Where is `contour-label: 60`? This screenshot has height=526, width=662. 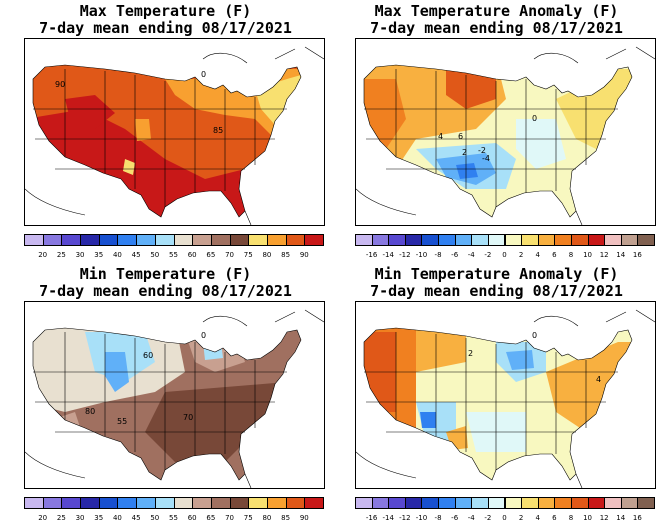
contour-label: 60 is located at coordinates (148, 355).